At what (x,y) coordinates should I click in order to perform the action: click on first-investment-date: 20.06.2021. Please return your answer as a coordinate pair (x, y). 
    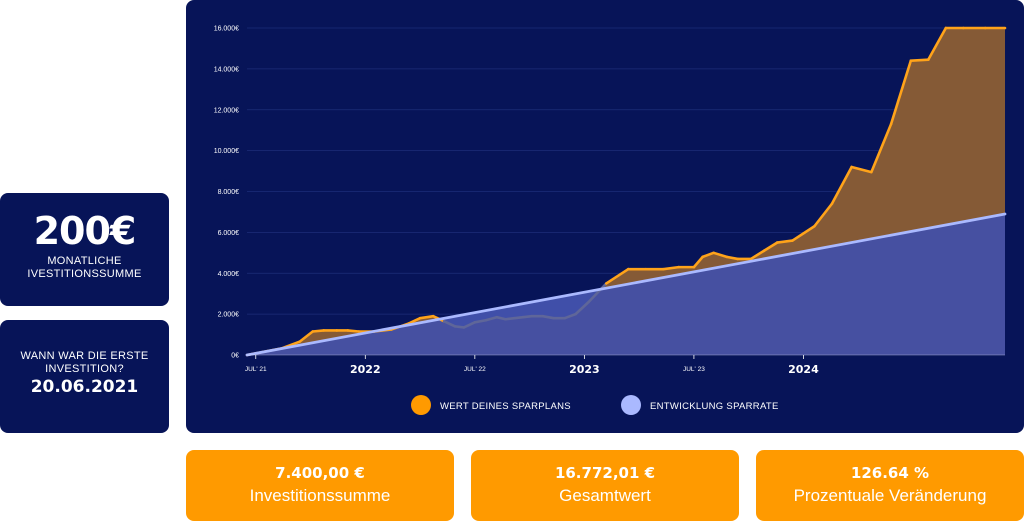
    Looking at the image, I should click on (84, 387).